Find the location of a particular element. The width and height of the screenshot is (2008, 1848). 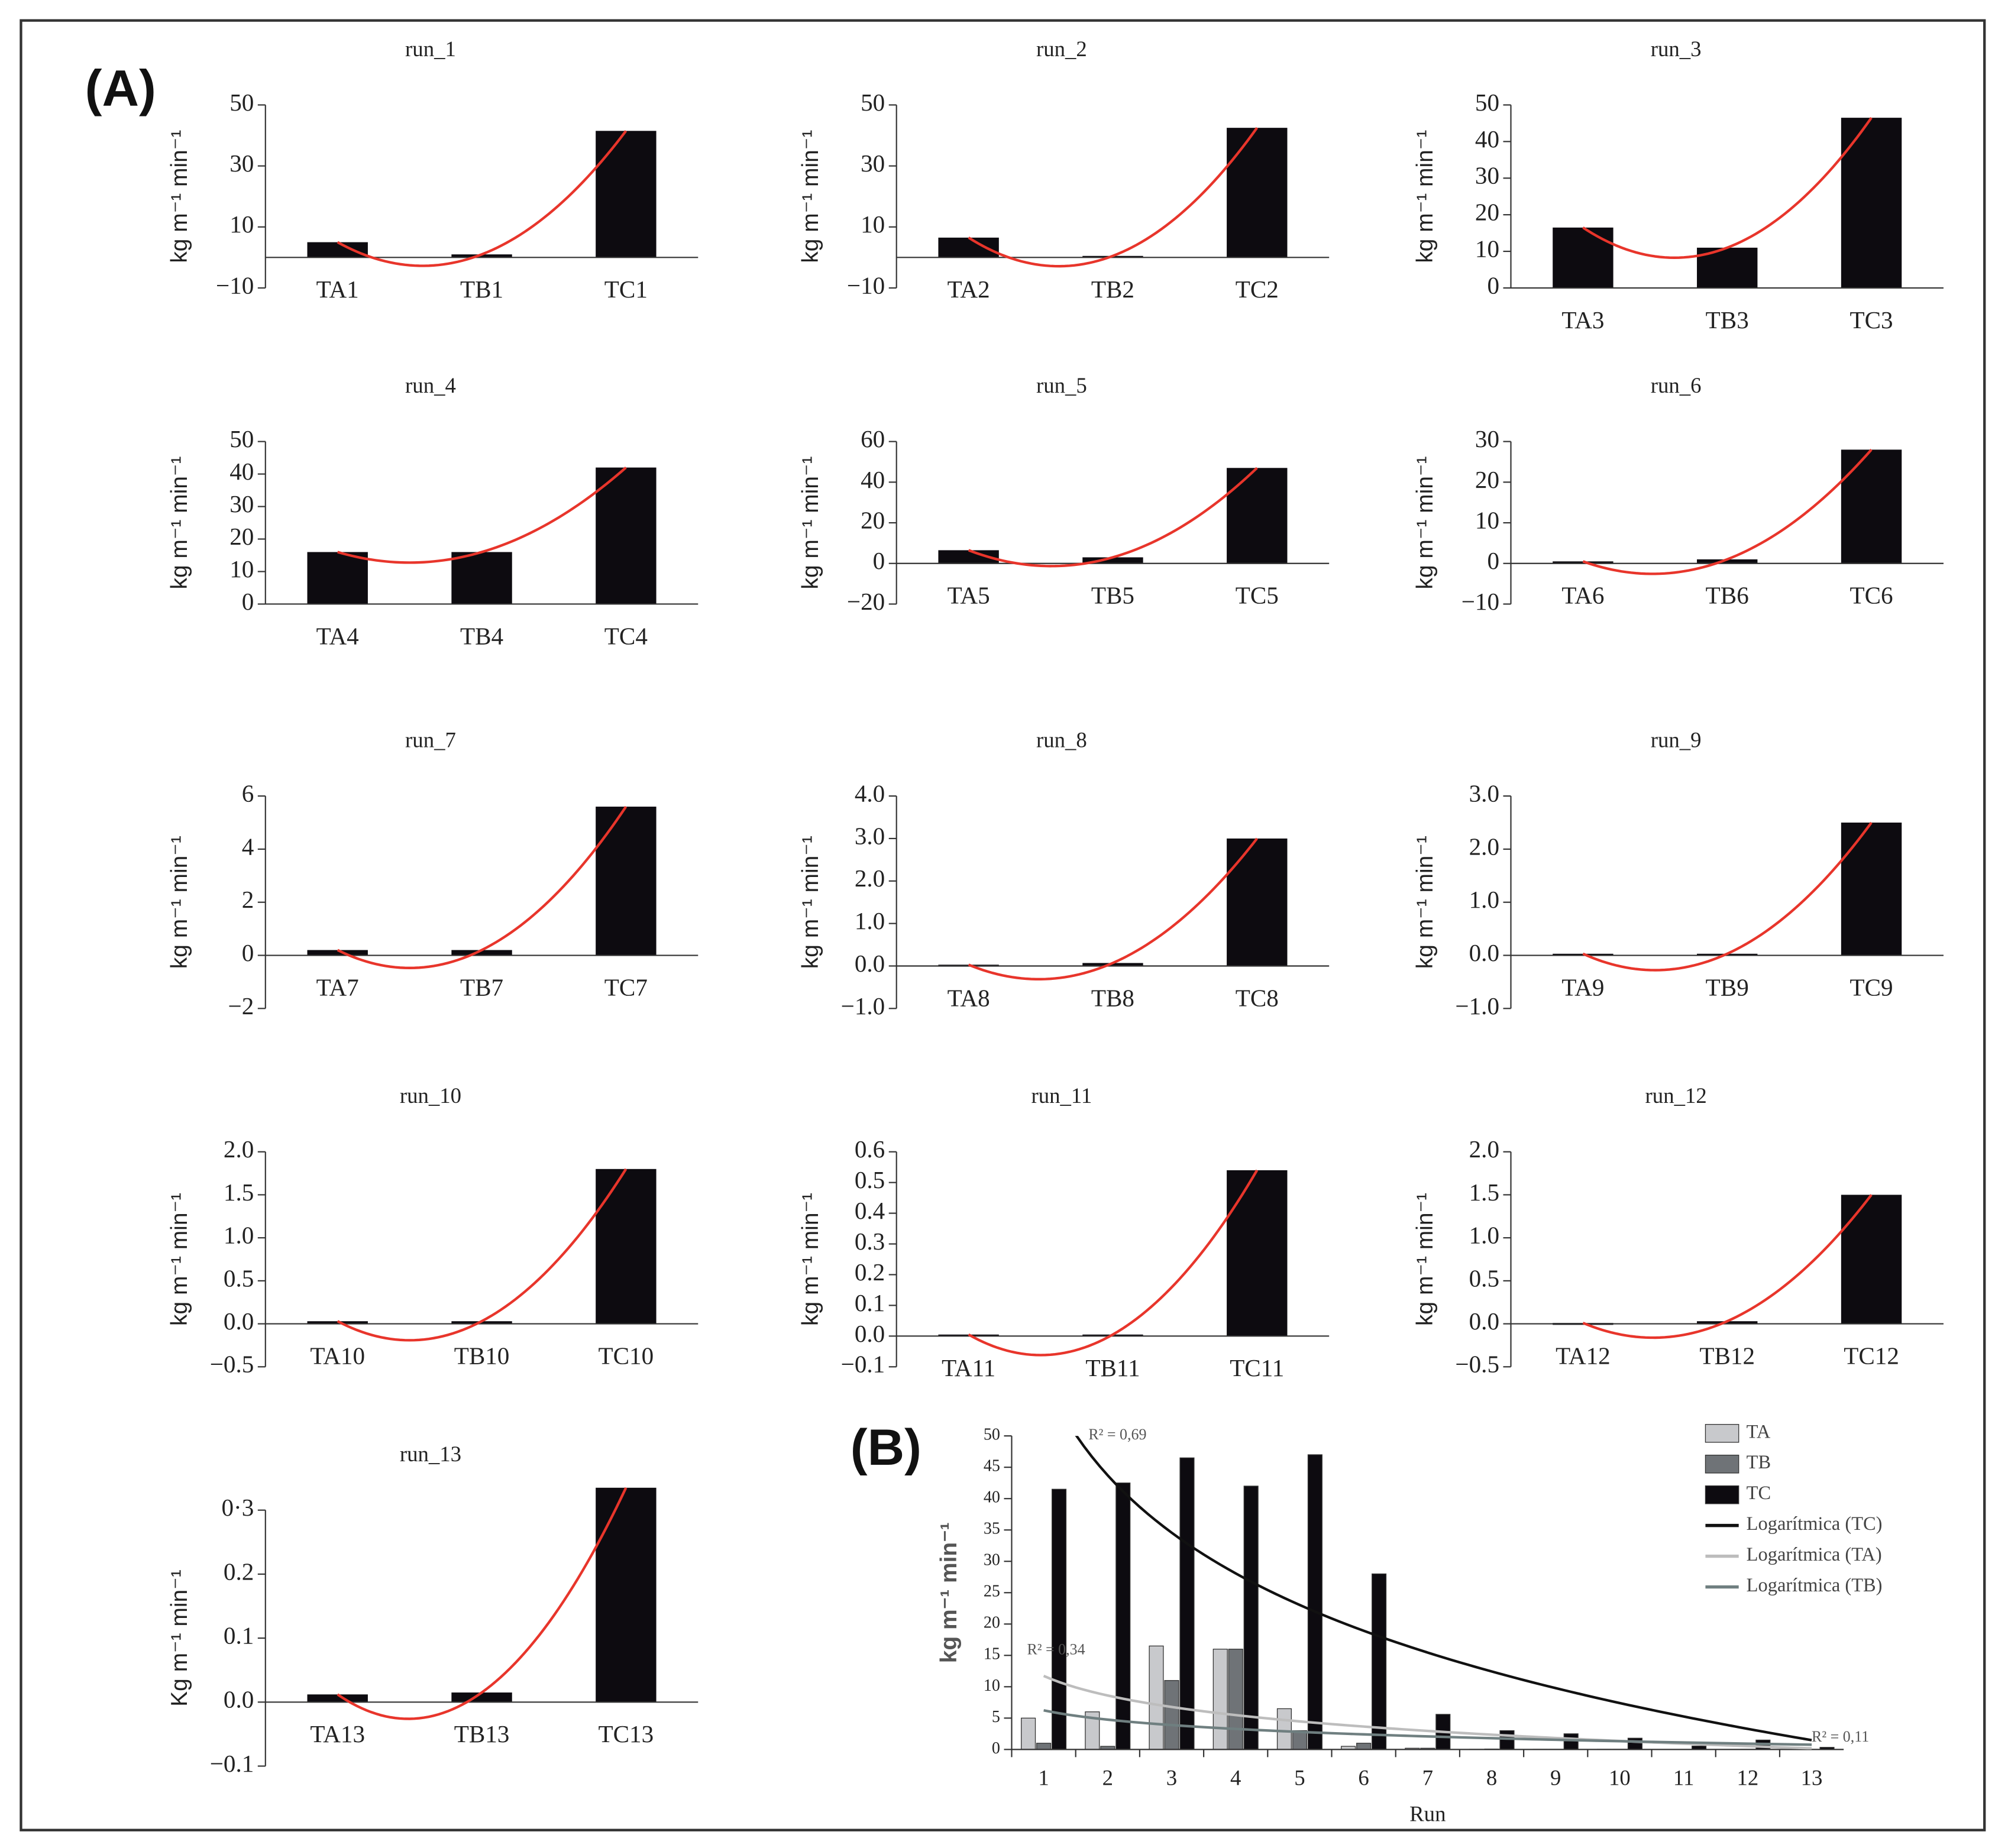

chart-title: run_12 is located at coordinates (1676, 1095).